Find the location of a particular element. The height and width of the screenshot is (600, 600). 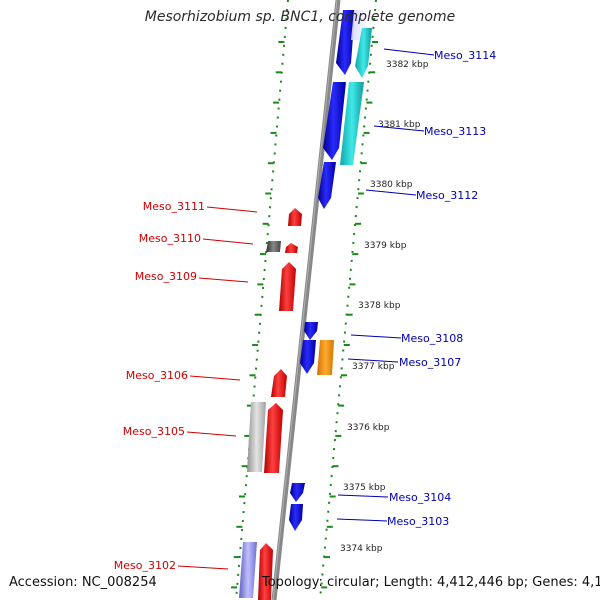

kbp-label: 3375 kbp is located at coordinates (364, 488).